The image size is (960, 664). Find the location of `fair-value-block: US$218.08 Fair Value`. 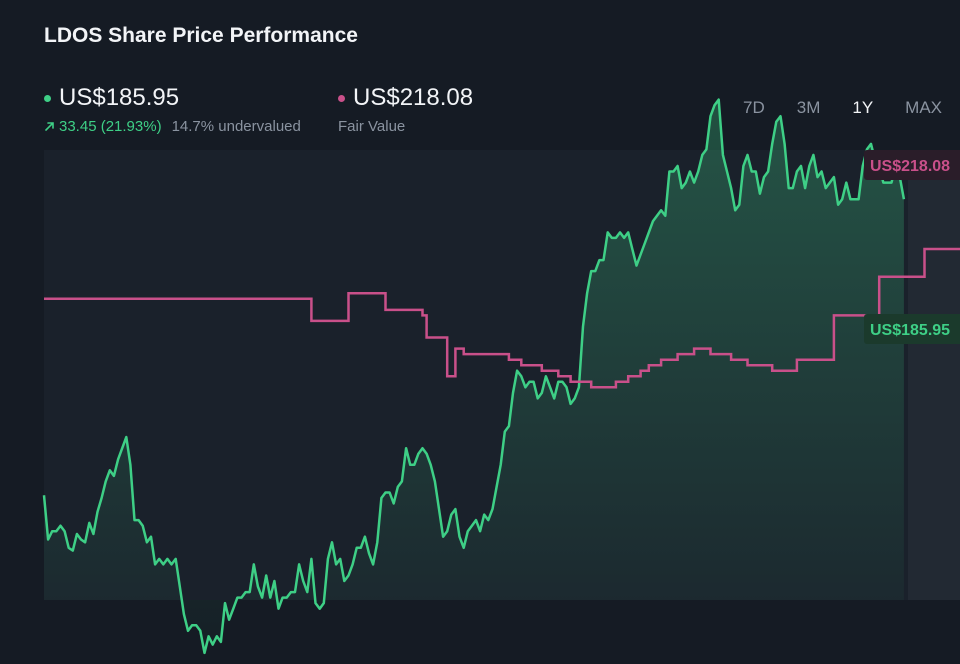

fair-value-block: US$218.08 Fair Value is located at coordinates (405, 109).